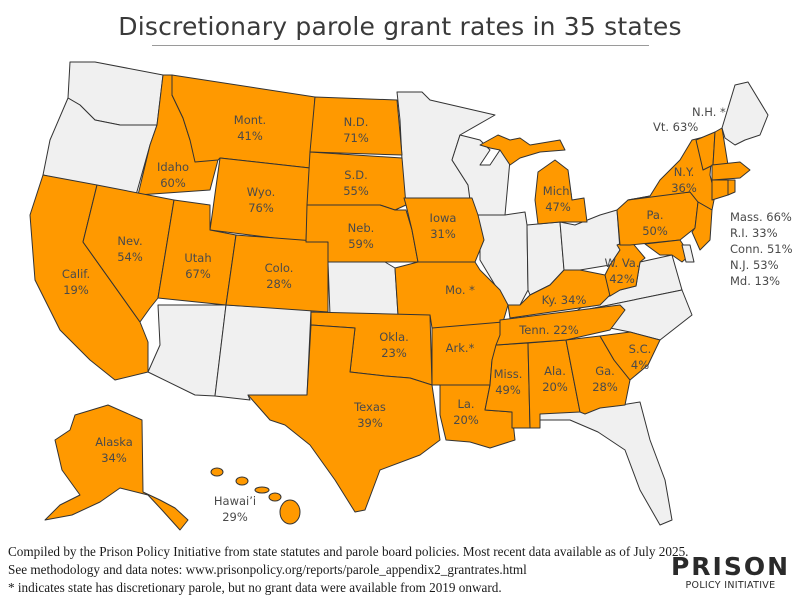  I want to click on logo-subtitle: POLICY INITIATIVE, so click(730, 585).